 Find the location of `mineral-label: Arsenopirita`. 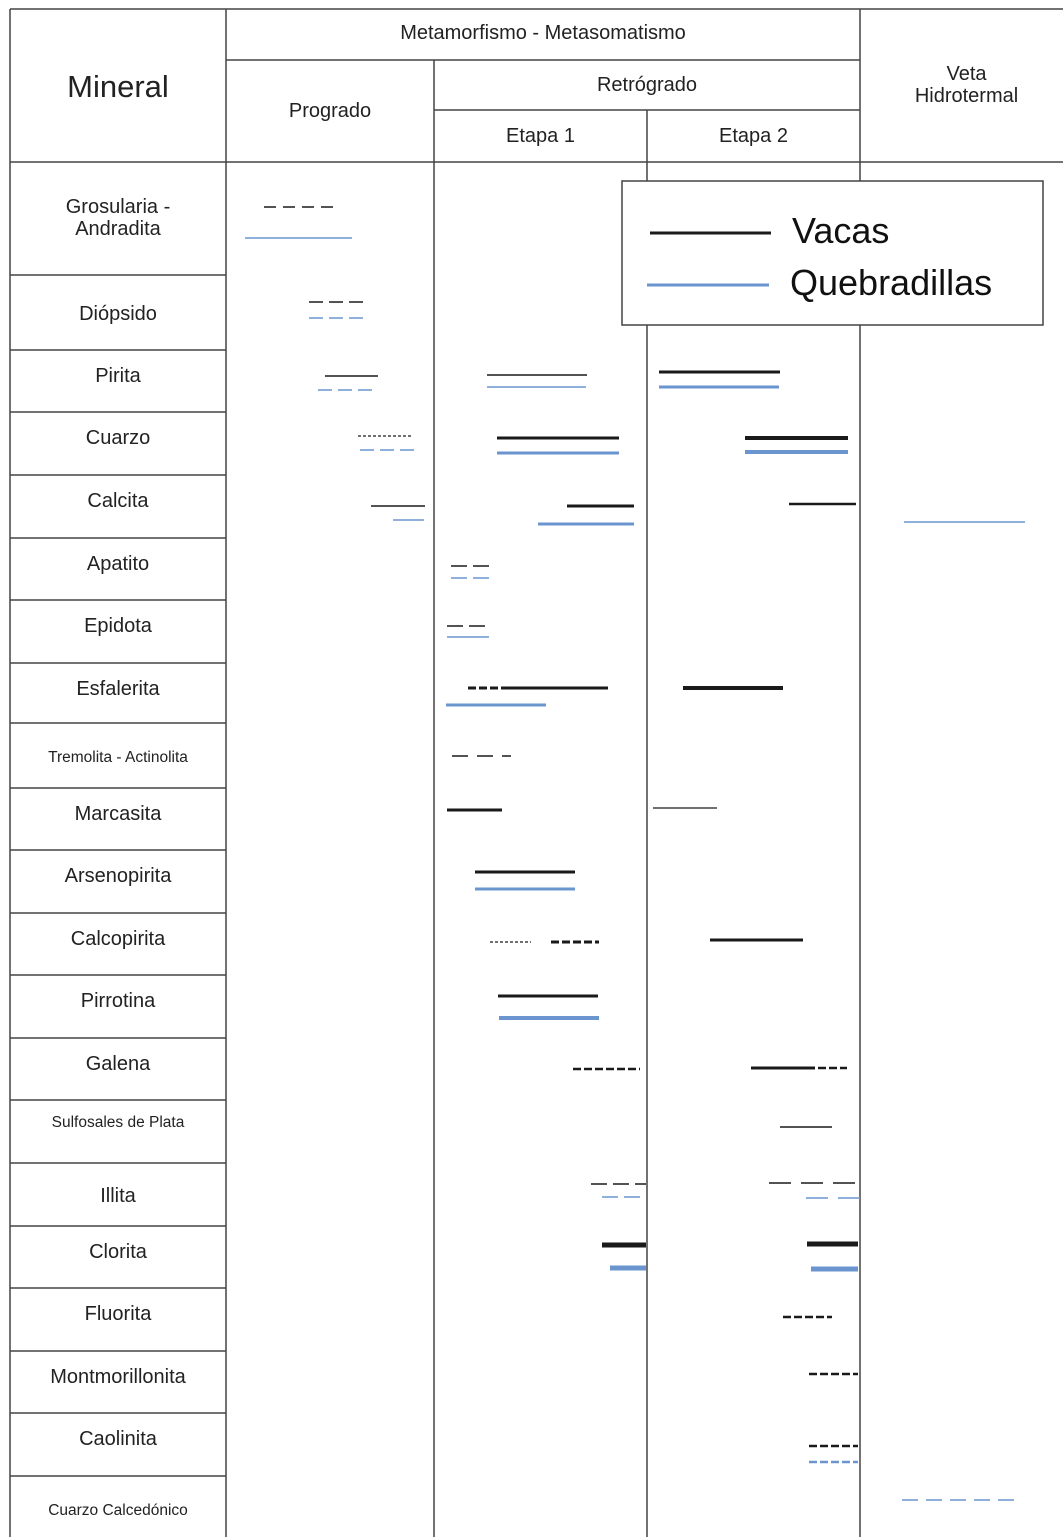

mineral-label: Arsenopirita is located at coordinates (118, 876).